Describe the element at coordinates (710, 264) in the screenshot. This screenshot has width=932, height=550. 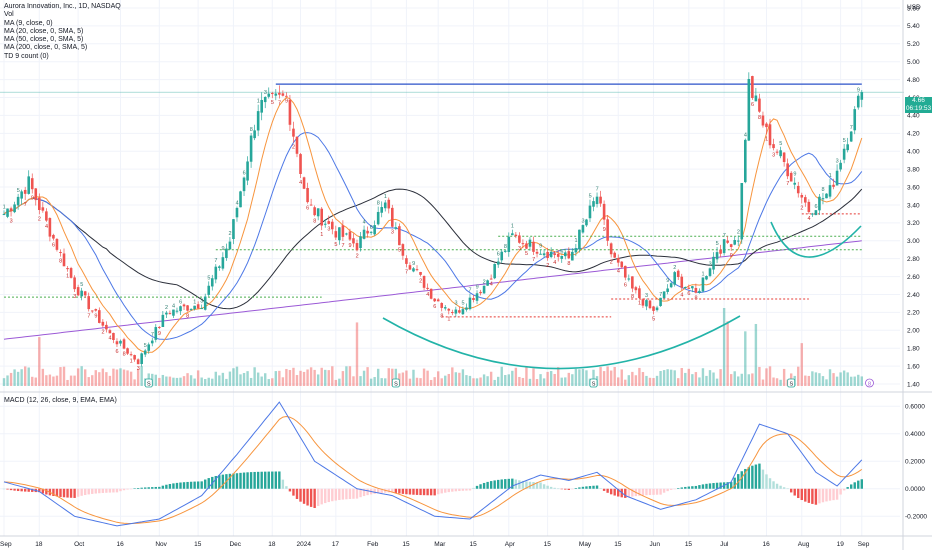
I see `td-count: 3` at that location.